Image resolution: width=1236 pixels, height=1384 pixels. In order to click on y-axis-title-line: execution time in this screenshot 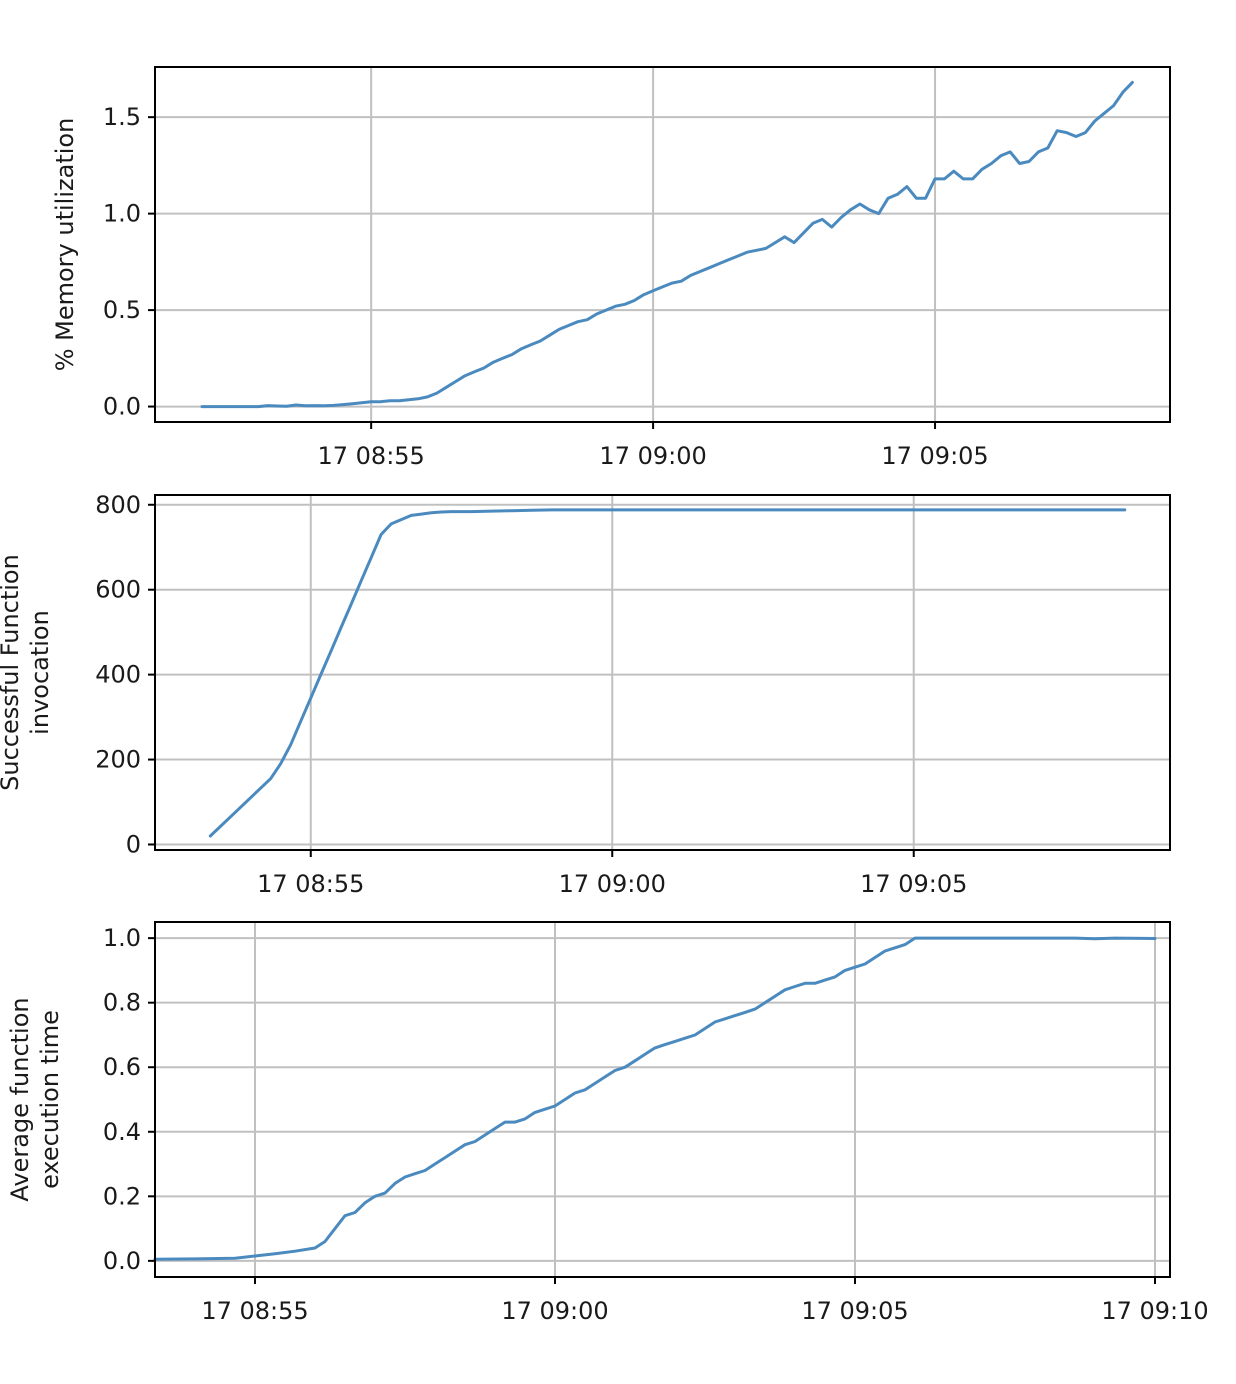, I will do `click(50, 1099)`.